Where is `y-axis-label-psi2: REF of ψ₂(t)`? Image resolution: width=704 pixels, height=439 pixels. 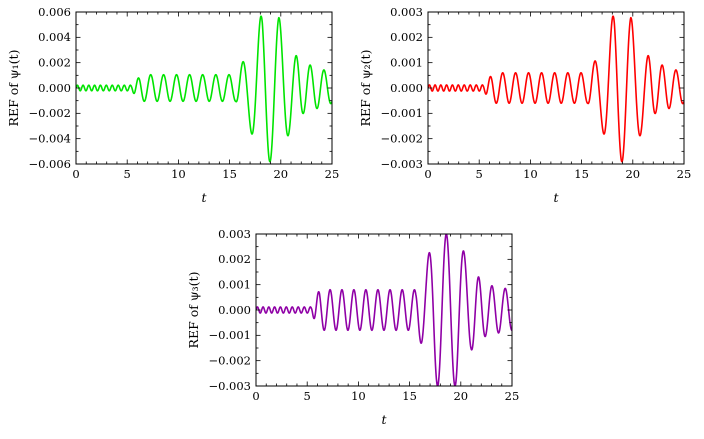 y-axis-label-psi2: REF of ψ₂(t) is located at coordinates (365, 88).